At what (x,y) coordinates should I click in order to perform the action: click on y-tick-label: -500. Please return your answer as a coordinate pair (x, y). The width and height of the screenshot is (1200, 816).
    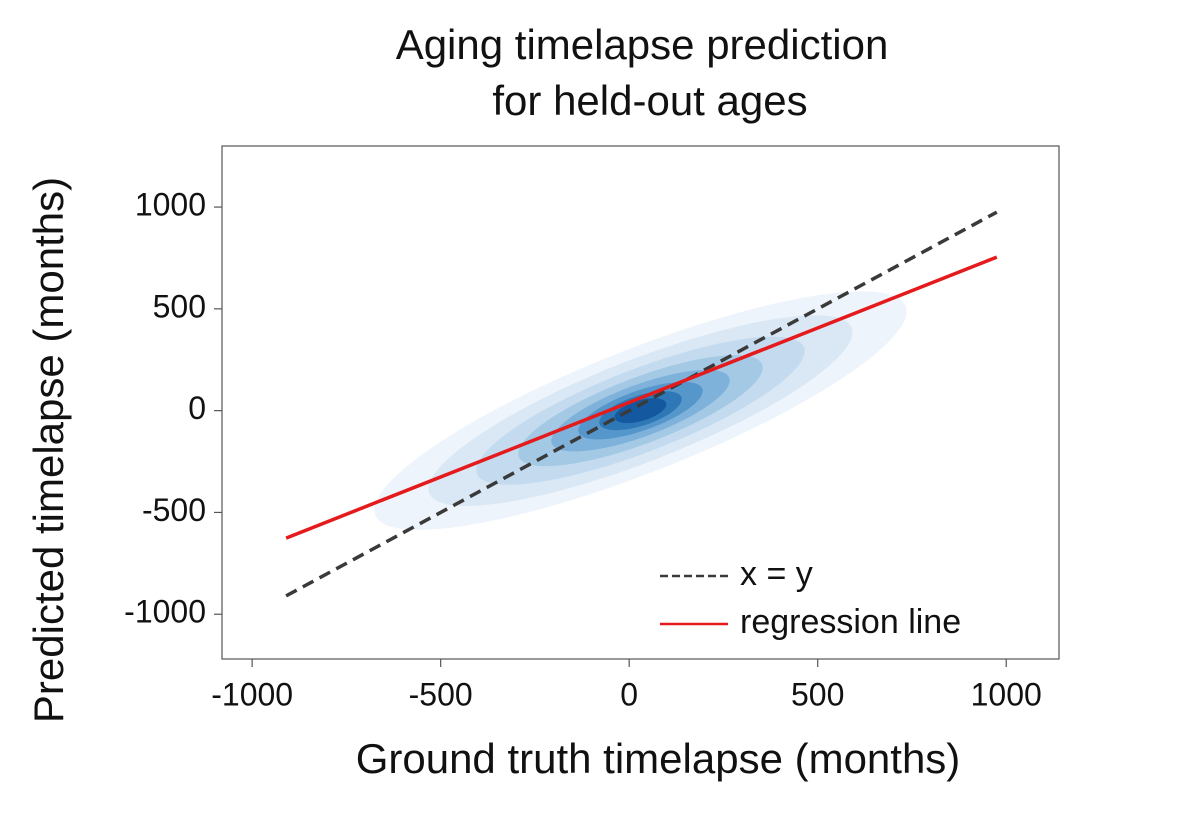
    Looking at the image, I should click on (174, 510).